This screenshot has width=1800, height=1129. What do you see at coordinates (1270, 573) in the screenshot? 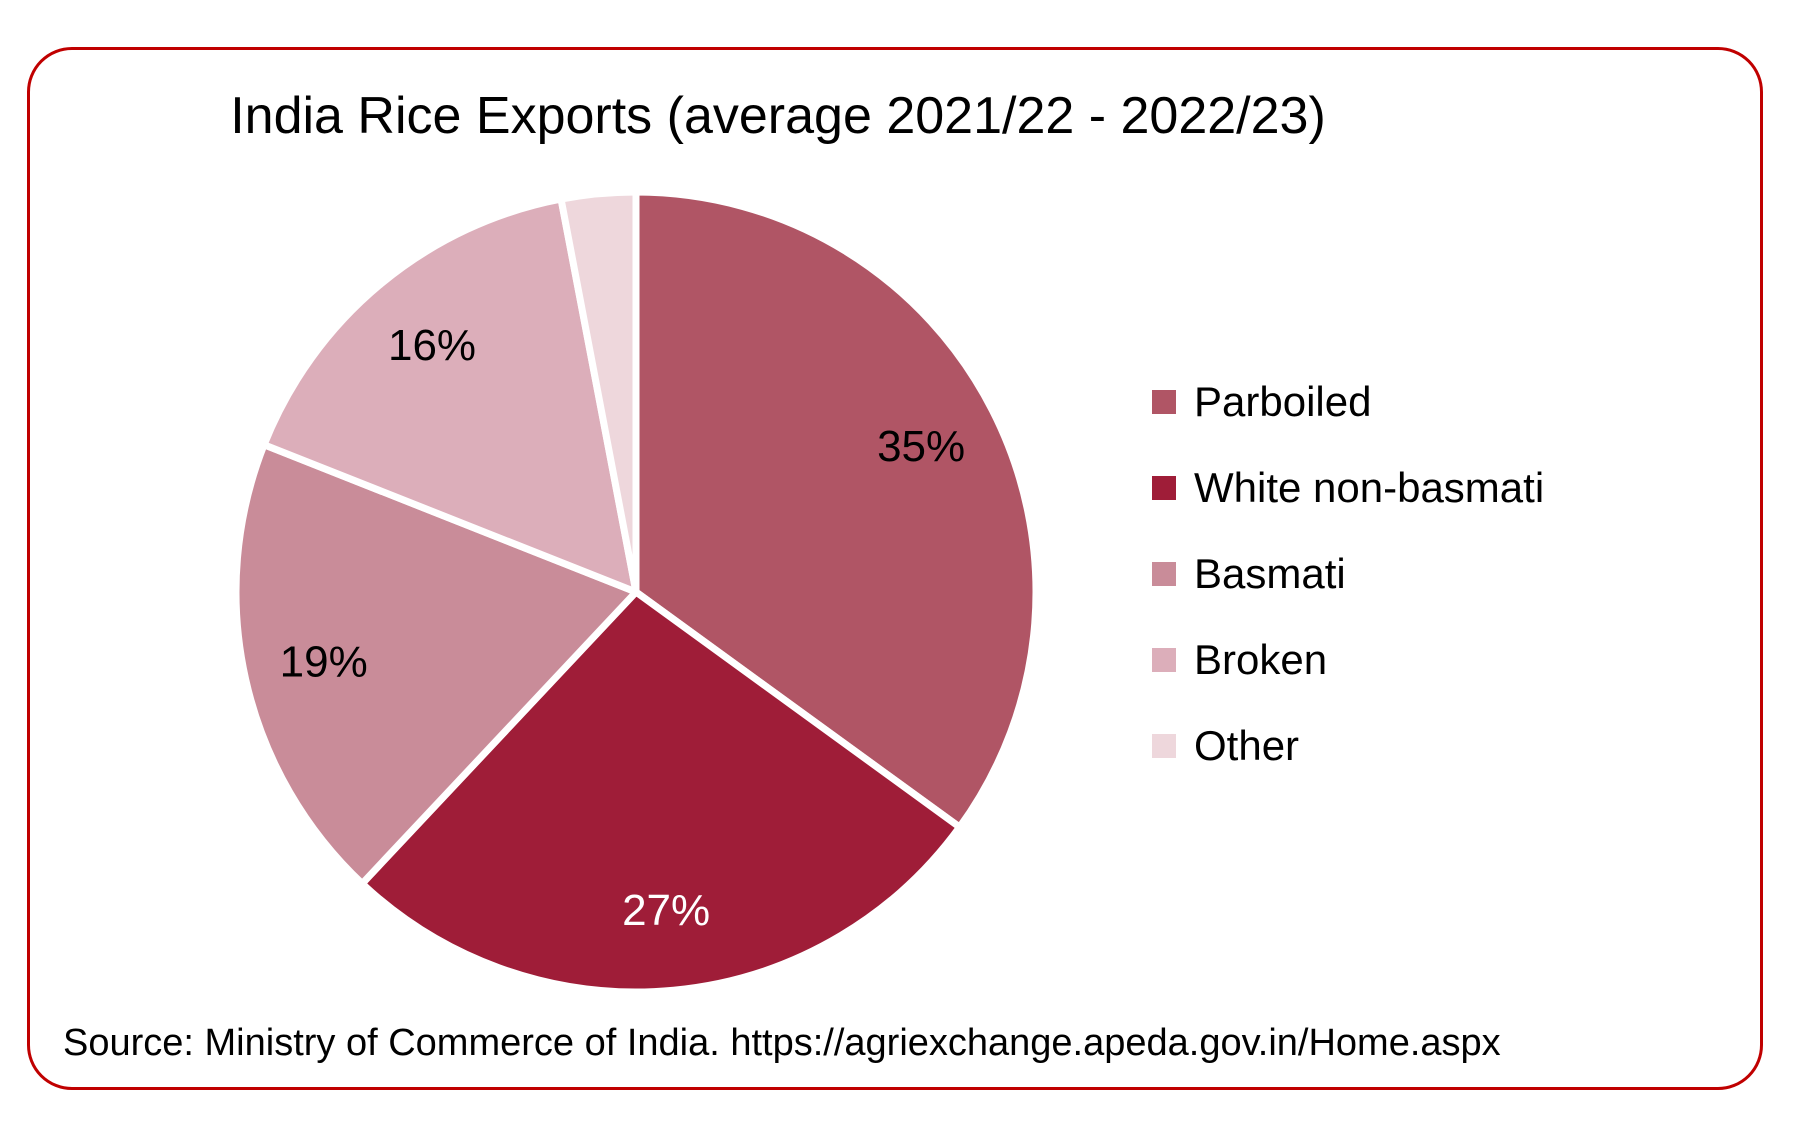
I see `legend-label-basmati: Basmati` at bounding box center [1270, 573].